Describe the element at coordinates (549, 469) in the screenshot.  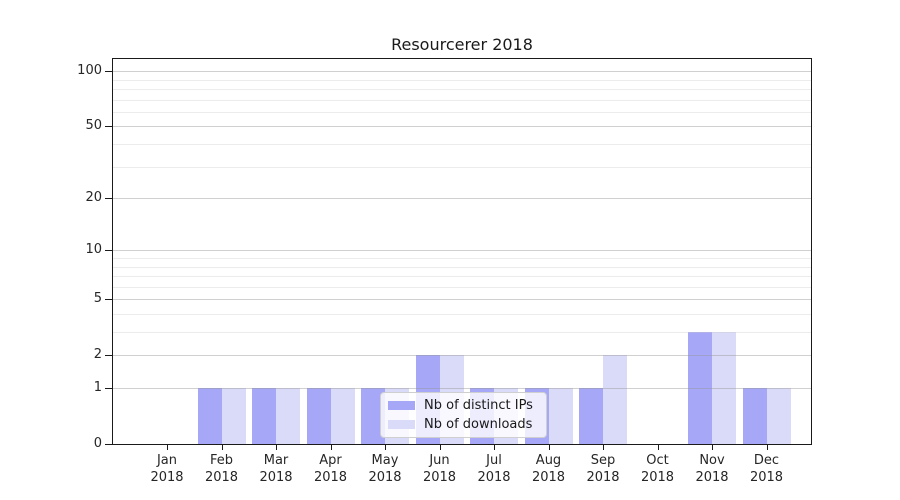
I see `x-tick-label: Aug 2018` at that location.